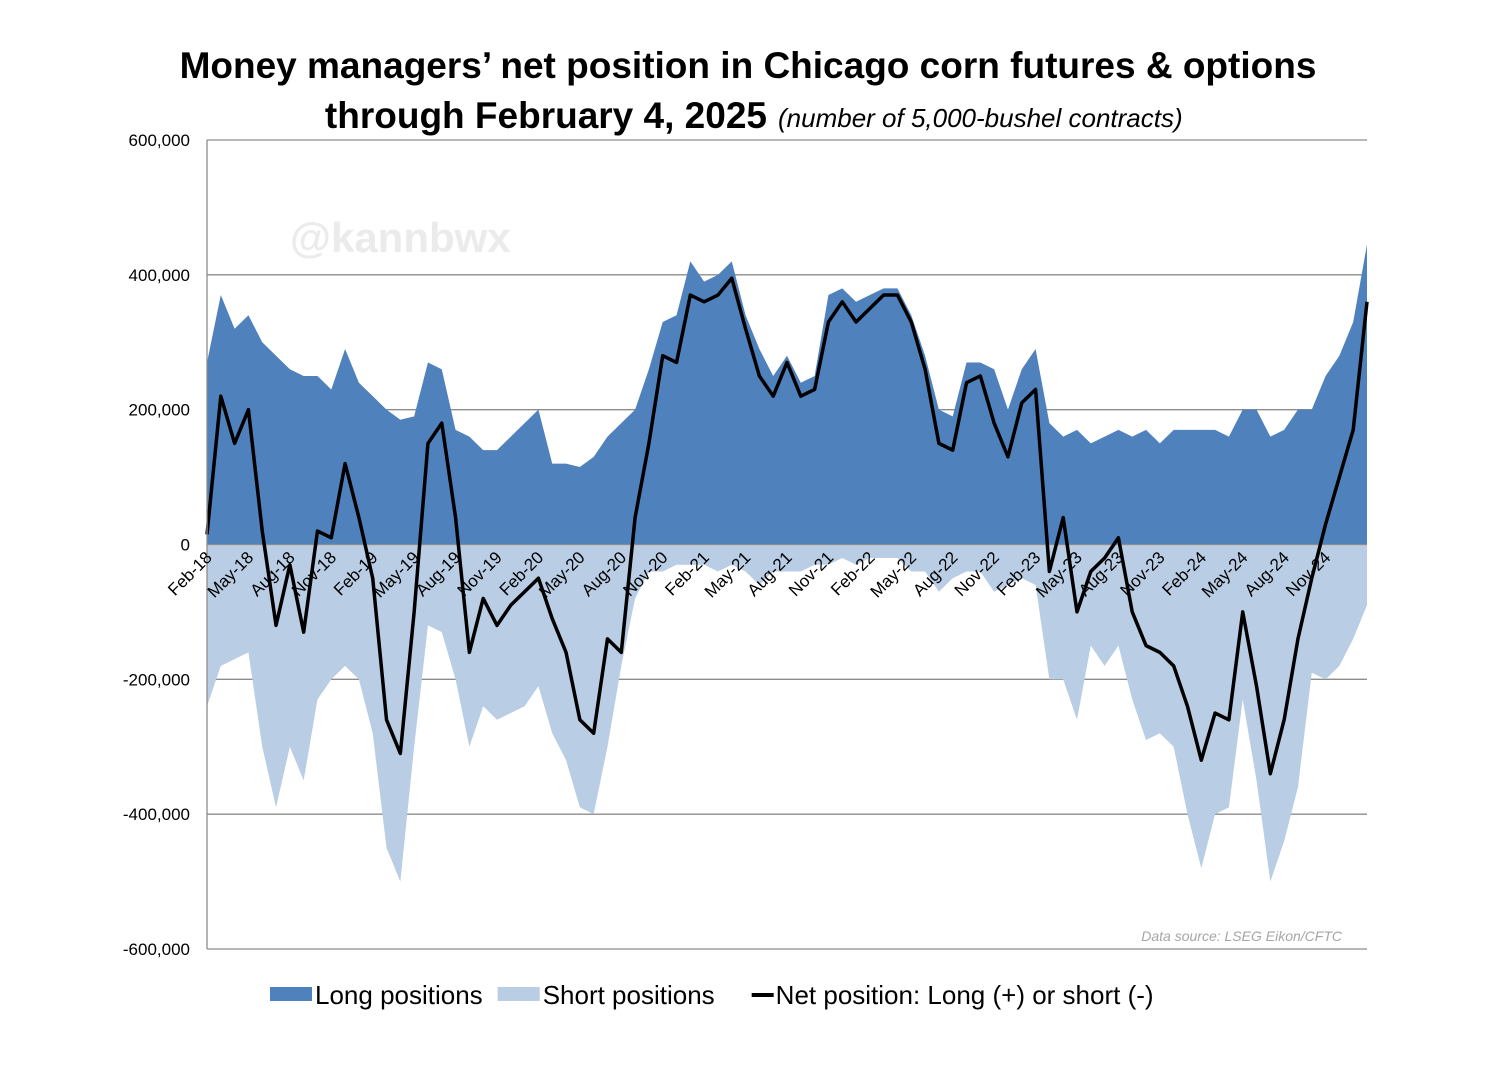 The image size is (1500, 1073). What do you see at coordinates (965, 995) in the screenshot?
I see `legend-label: Net position: Long (+) or short (-)` at bounding box center [965, 995].